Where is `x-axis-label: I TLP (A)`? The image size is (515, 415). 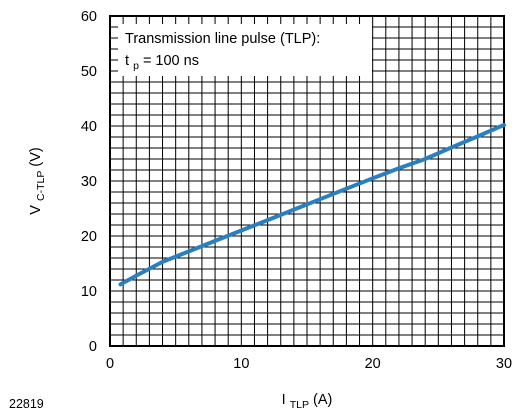 x-axis-label: I TLP (A) is located at coordinates (307, 402).